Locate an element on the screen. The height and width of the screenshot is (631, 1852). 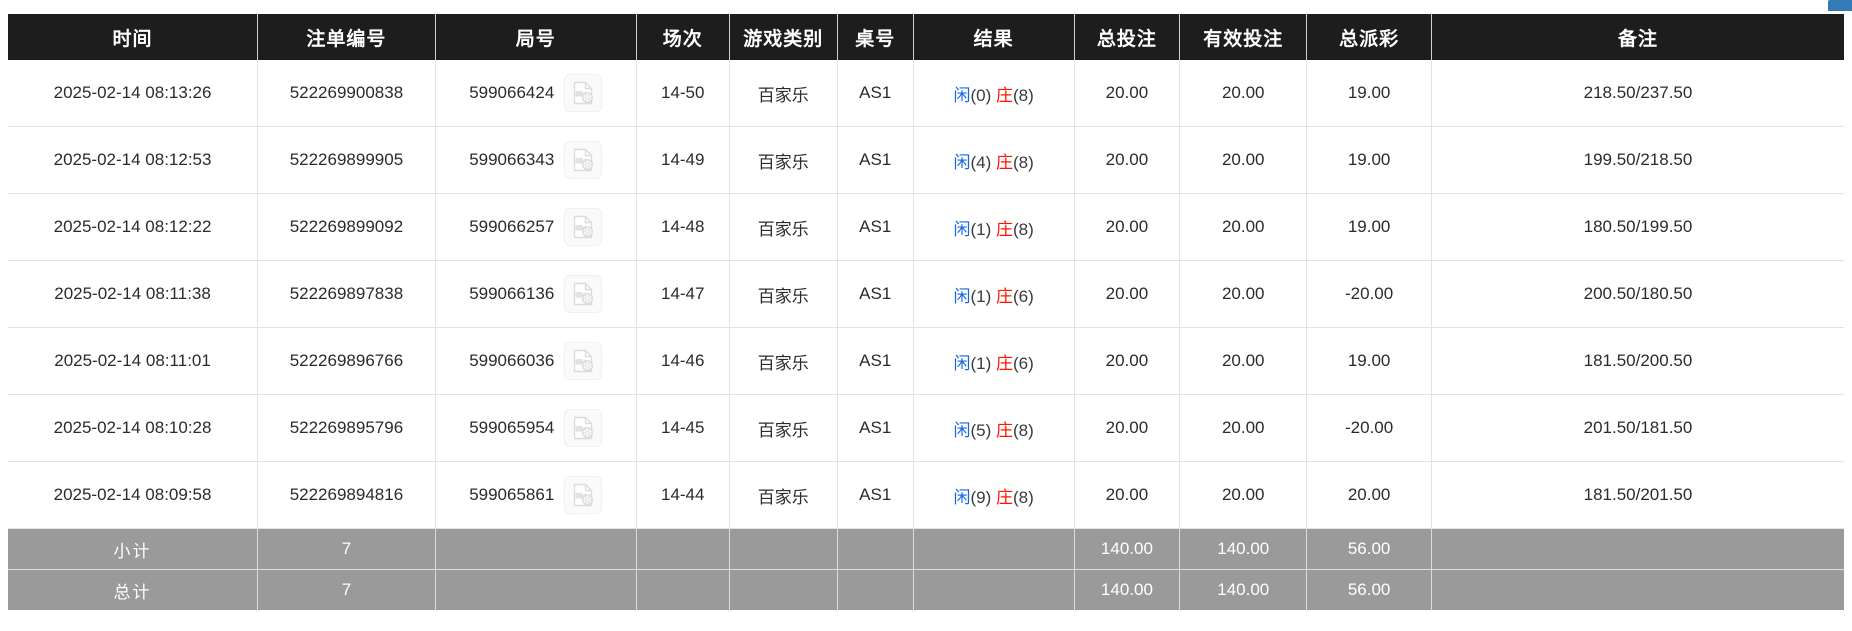
round-number-text: 599065954 is located at coordinates (512, 427).